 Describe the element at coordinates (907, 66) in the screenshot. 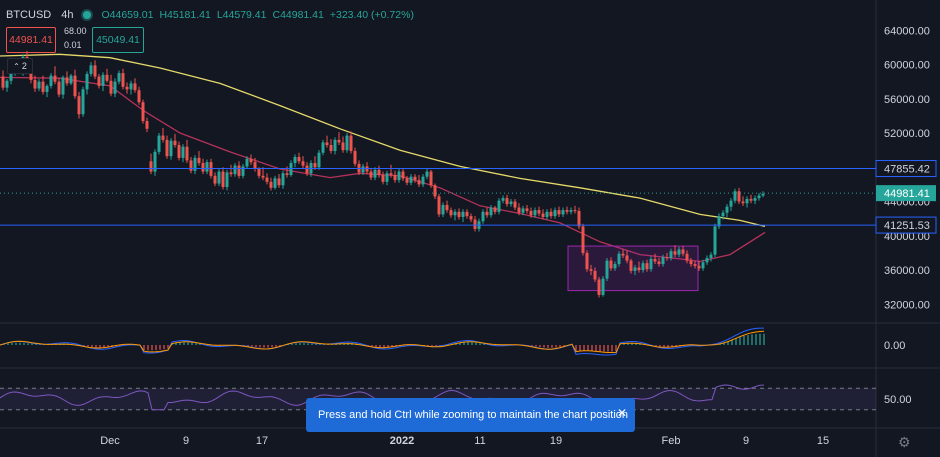

I see `price-tick-label: 60000.00` at that location.